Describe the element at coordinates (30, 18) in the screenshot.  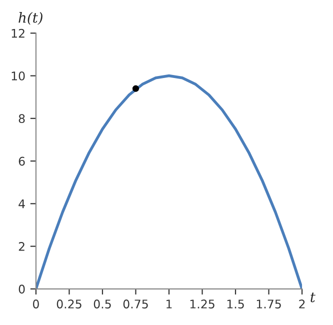
I see `y-axis-title: h(t)` at that location.